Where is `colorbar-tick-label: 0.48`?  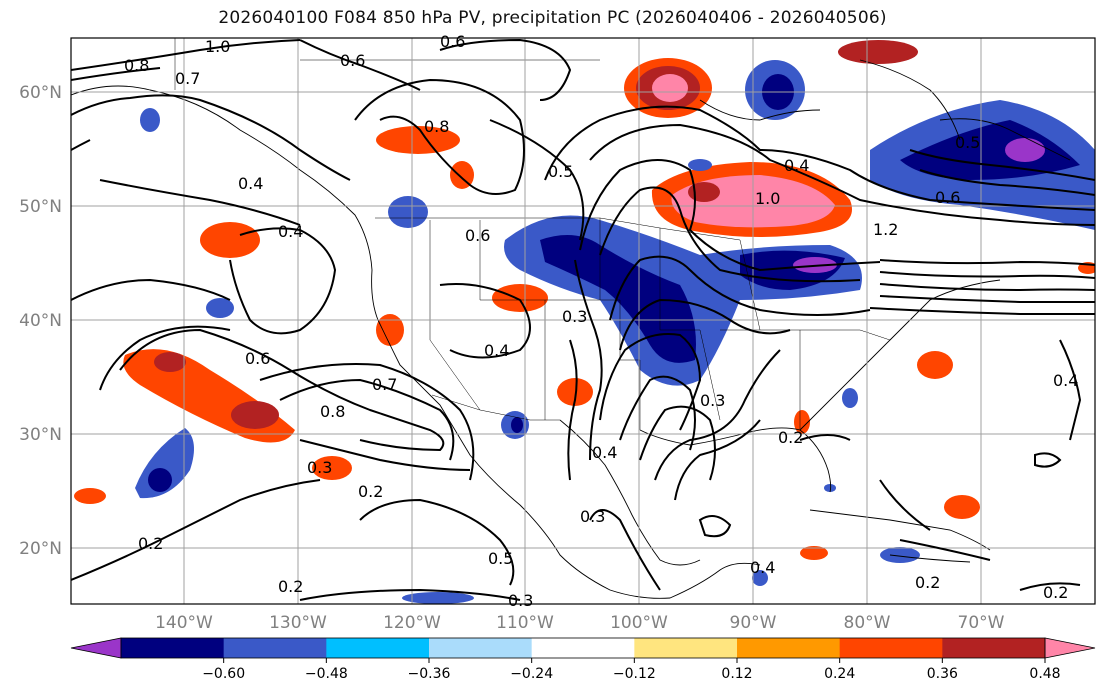
colorbar-tick-label: 0.48 is located at coordinates (1044, 674).